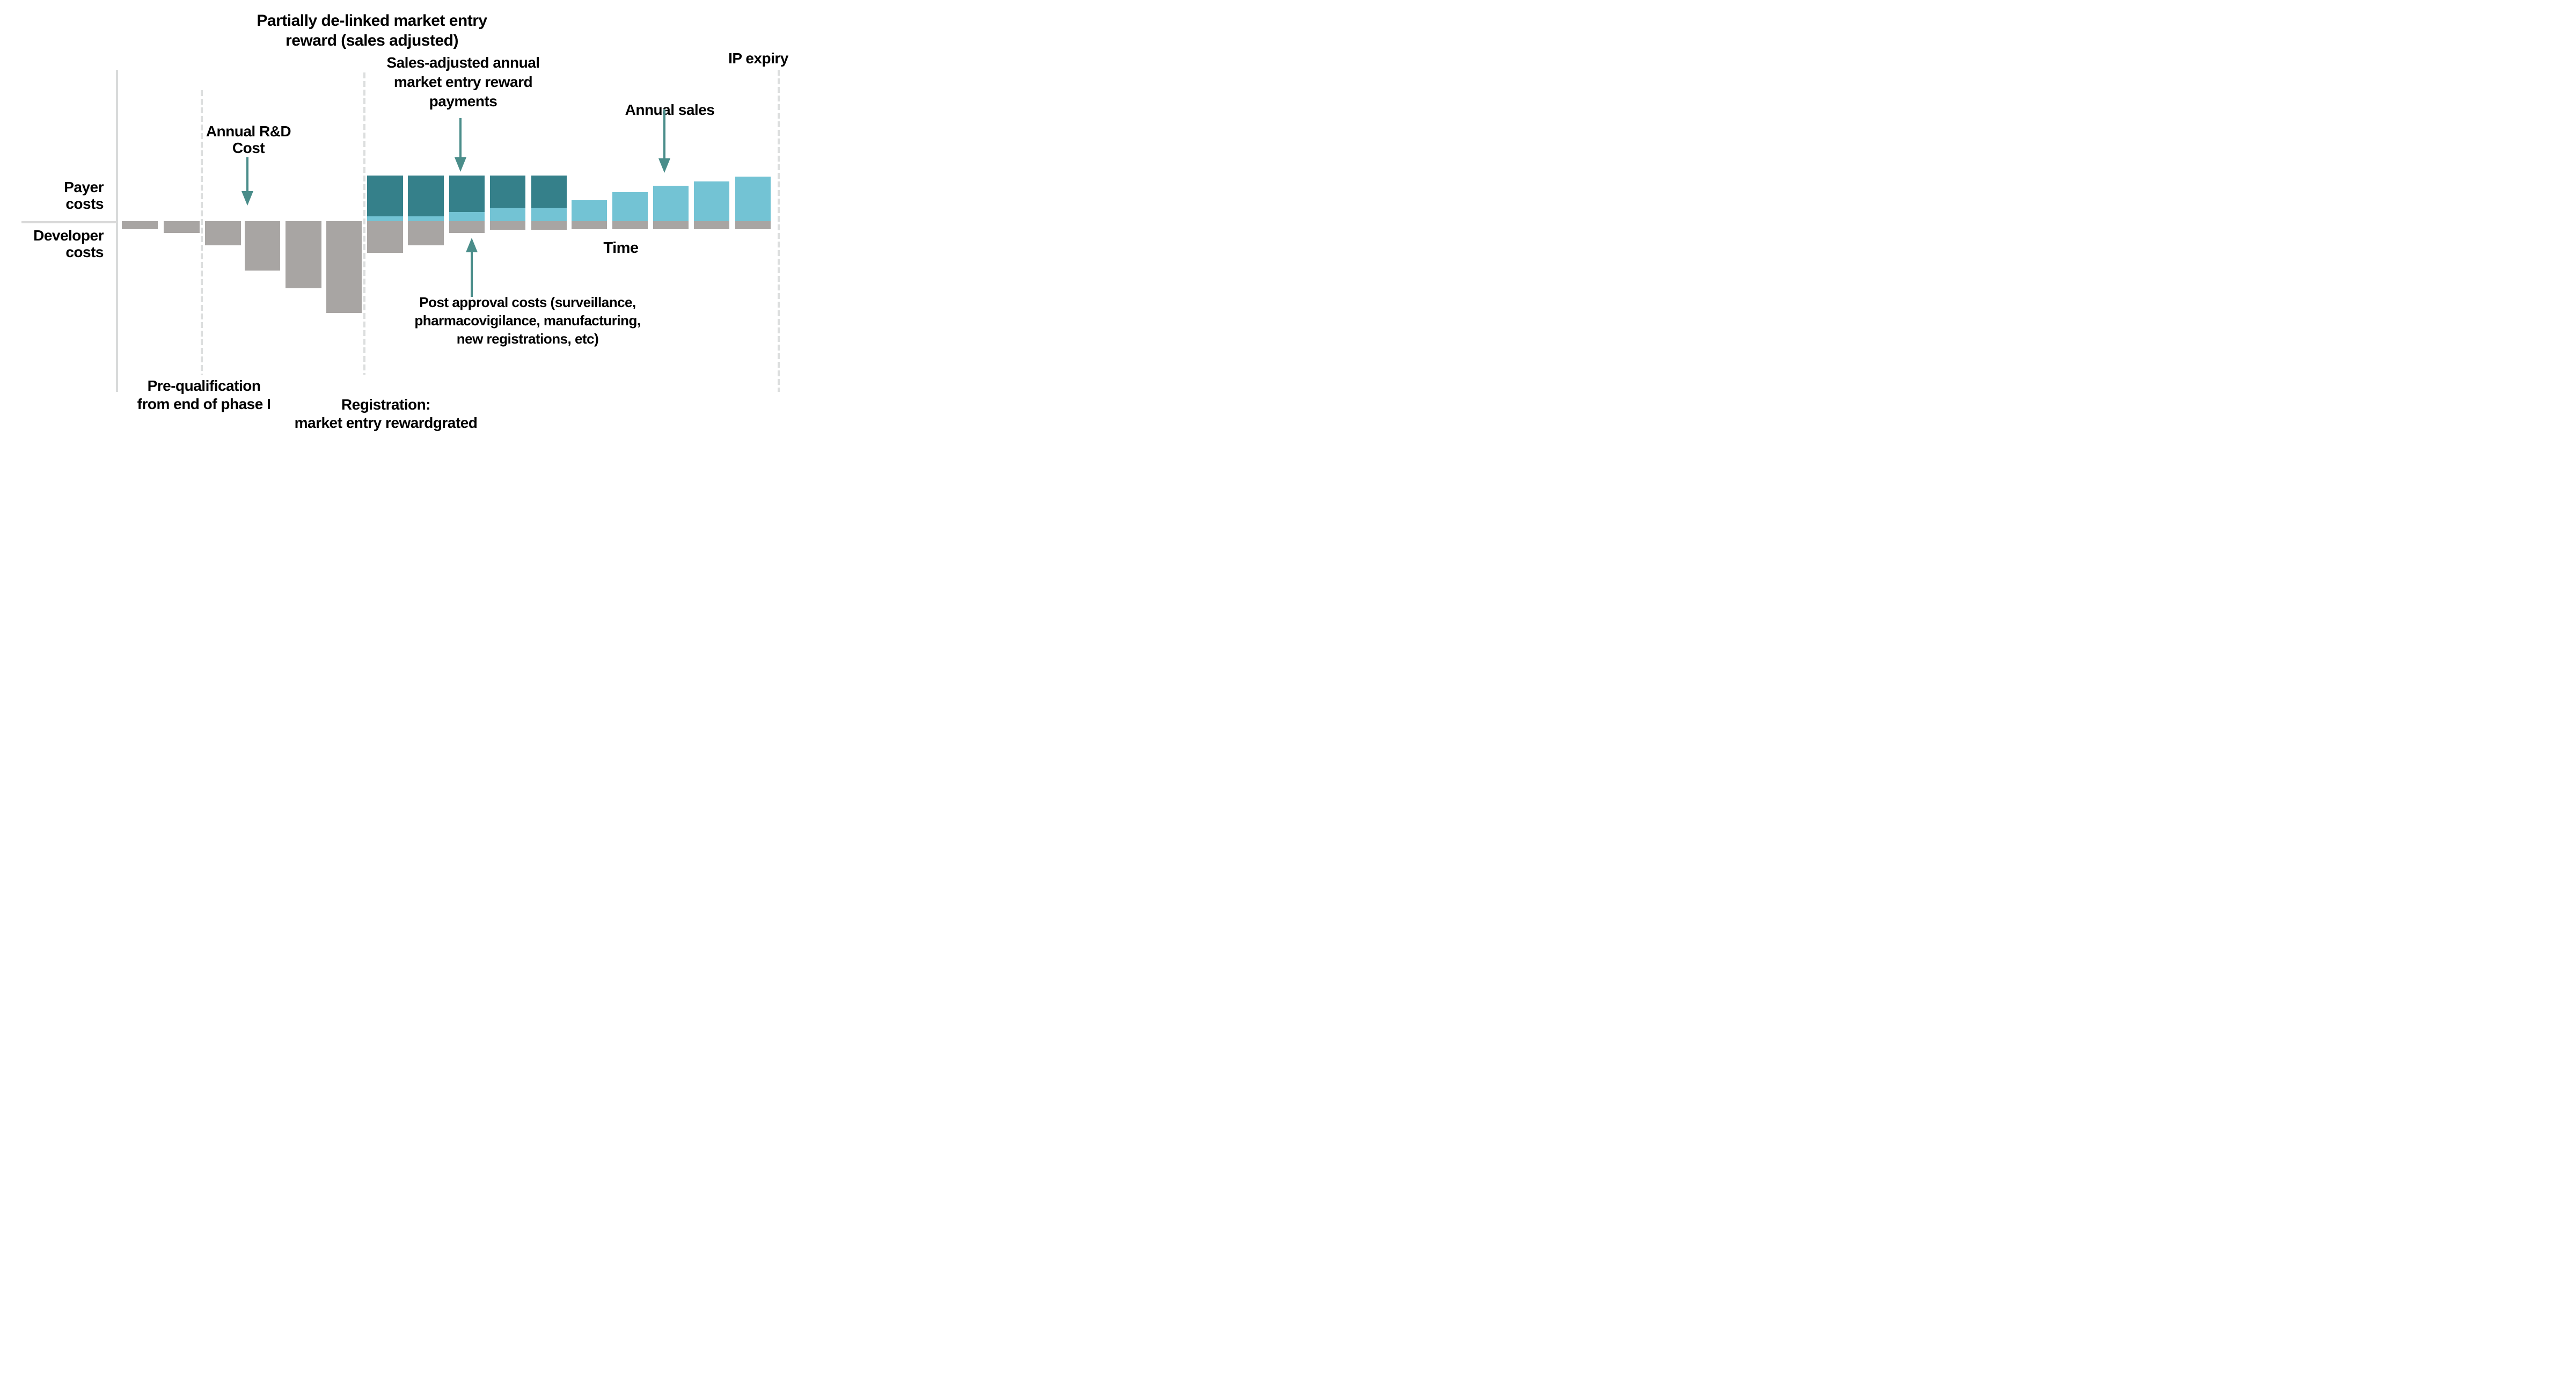 The width and height of the screenshot is (2576, 1378). Describe the element at coordinates (364, 223) in the screenshot. I see `registration-line` at that location.